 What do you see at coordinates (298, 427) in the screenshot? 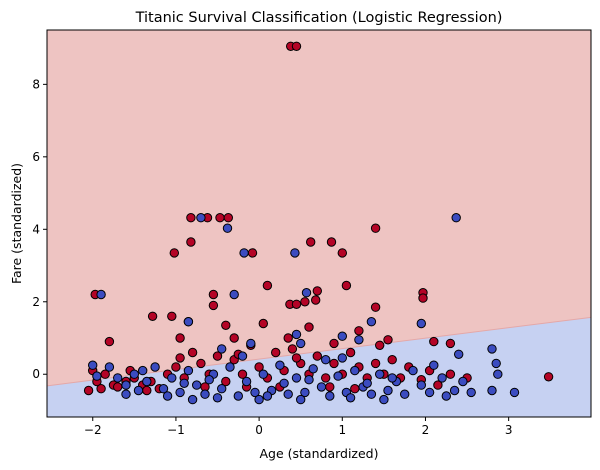
I see `x-axis-ticks: −2 −1 0 1 2 3` at bounding box center [298, 427].